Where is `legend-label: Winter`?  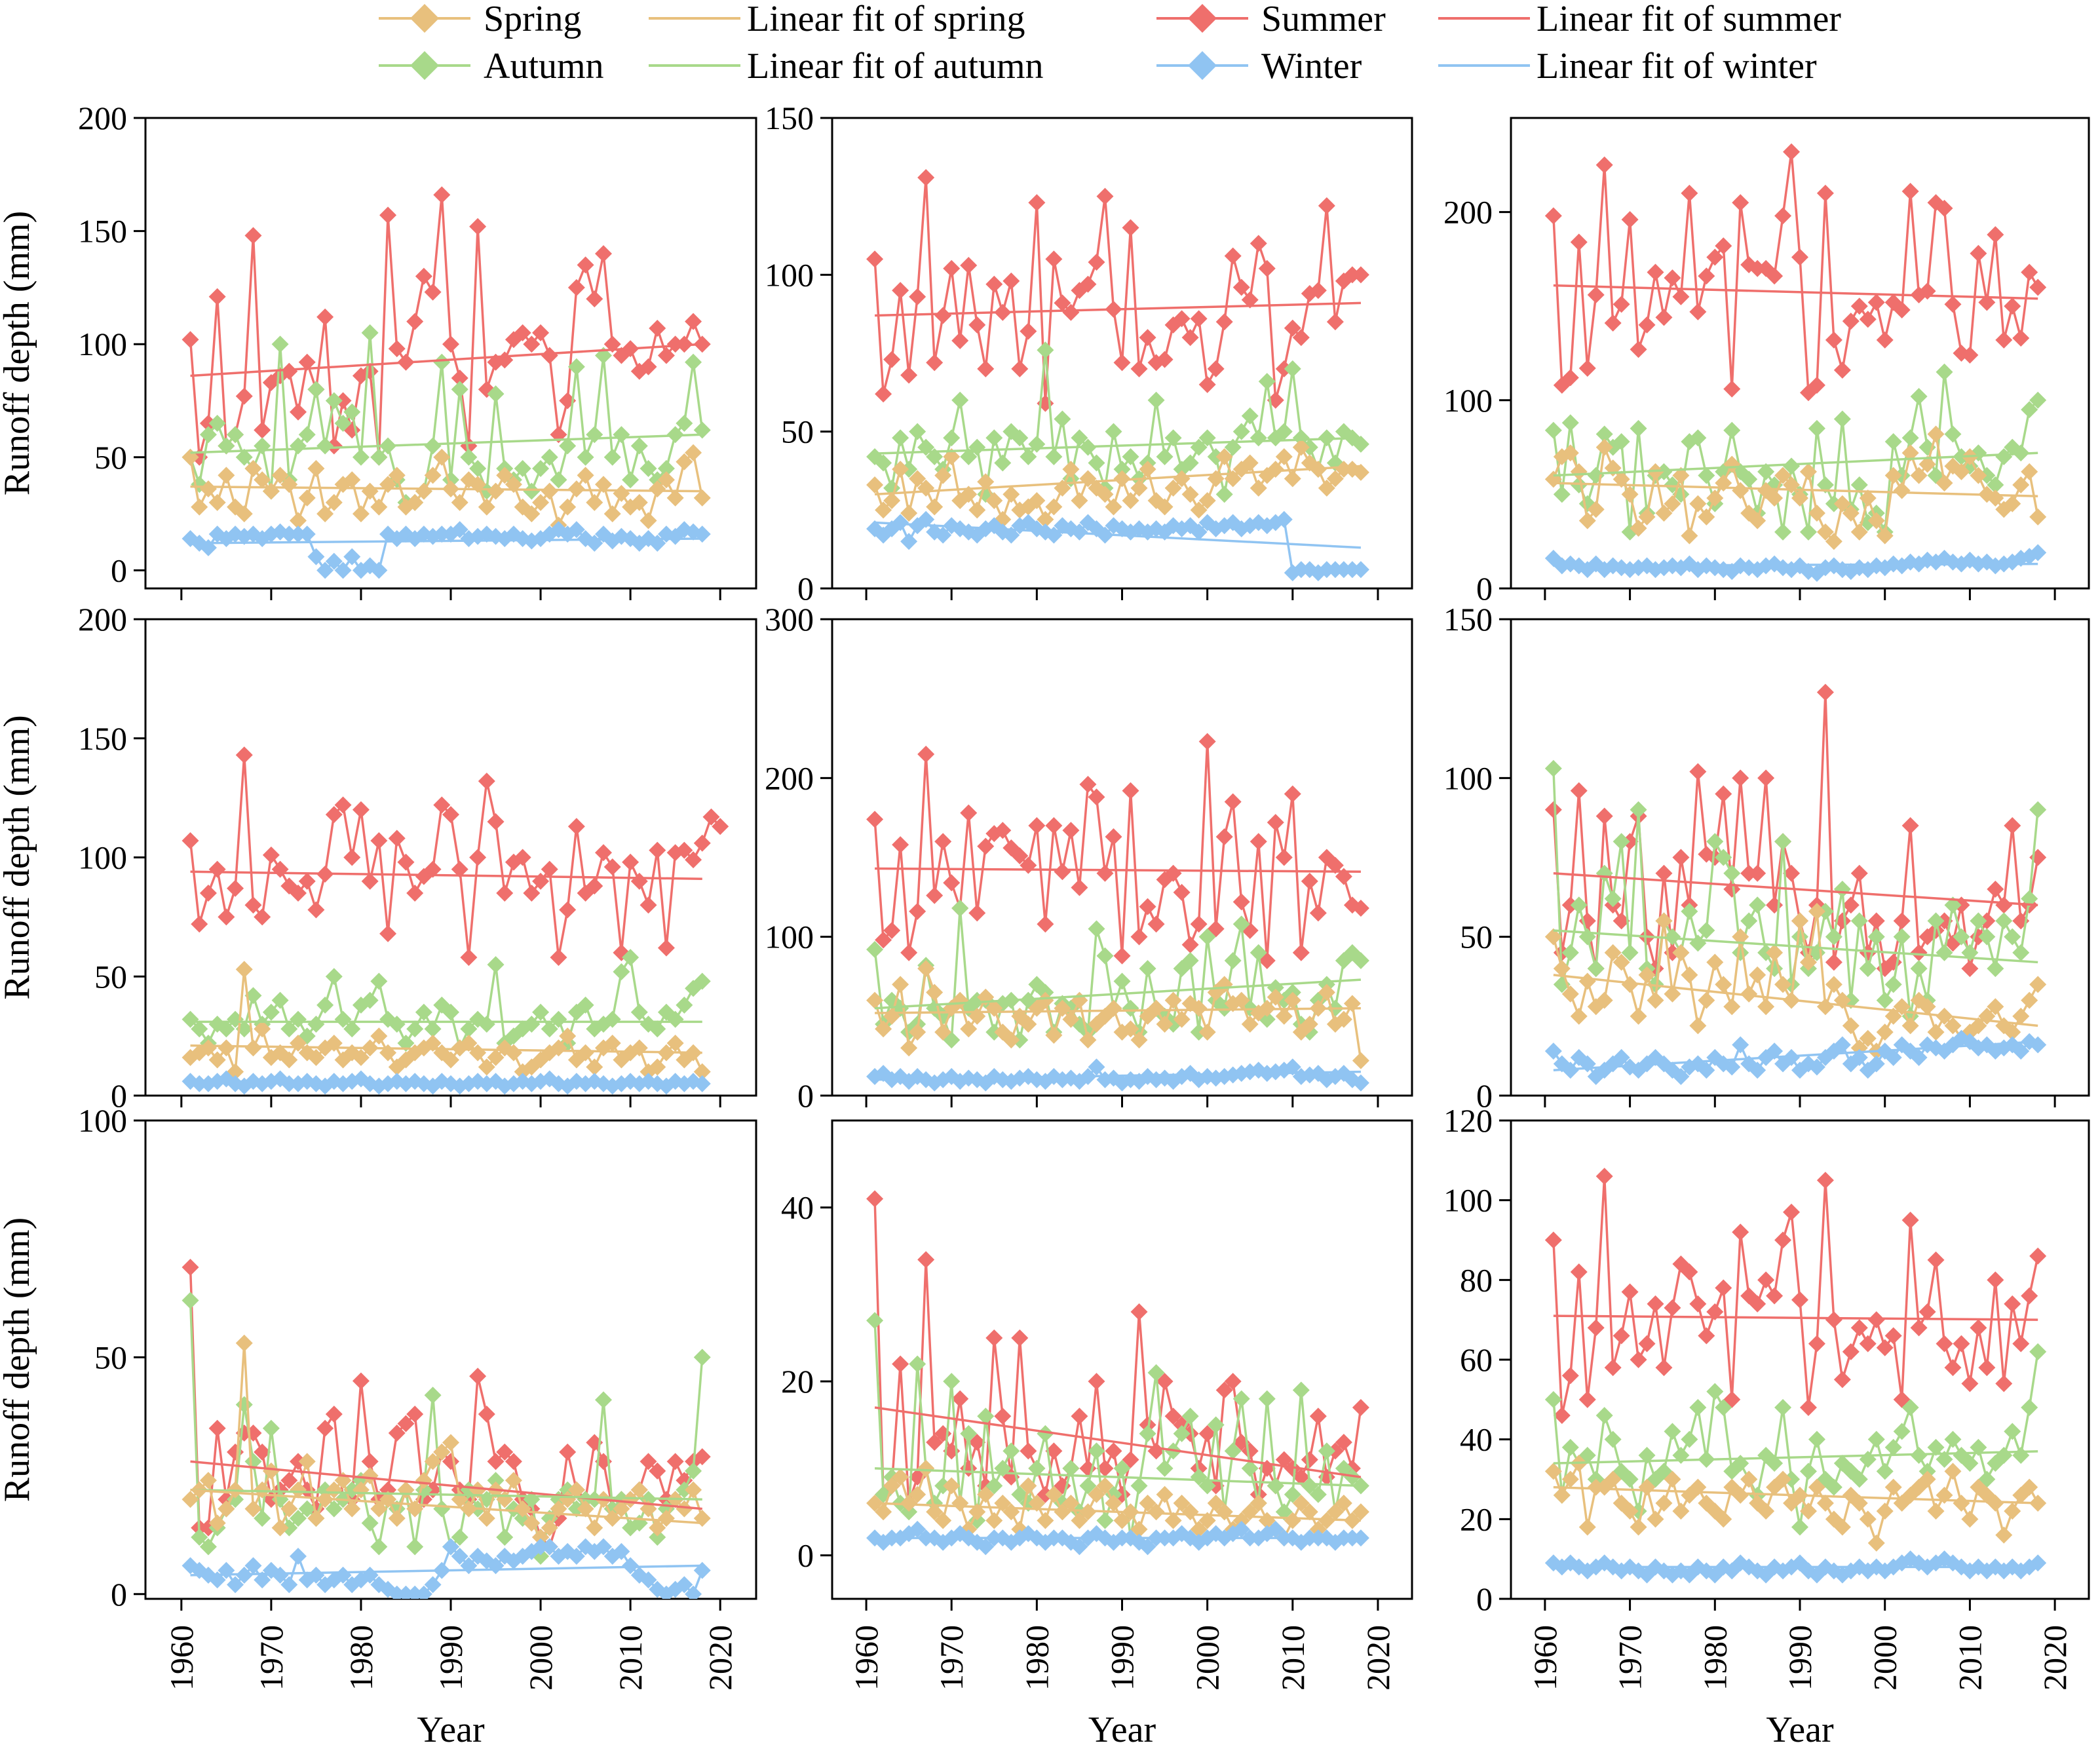
legend-label: Winter is located at coordinates (1311, 66).